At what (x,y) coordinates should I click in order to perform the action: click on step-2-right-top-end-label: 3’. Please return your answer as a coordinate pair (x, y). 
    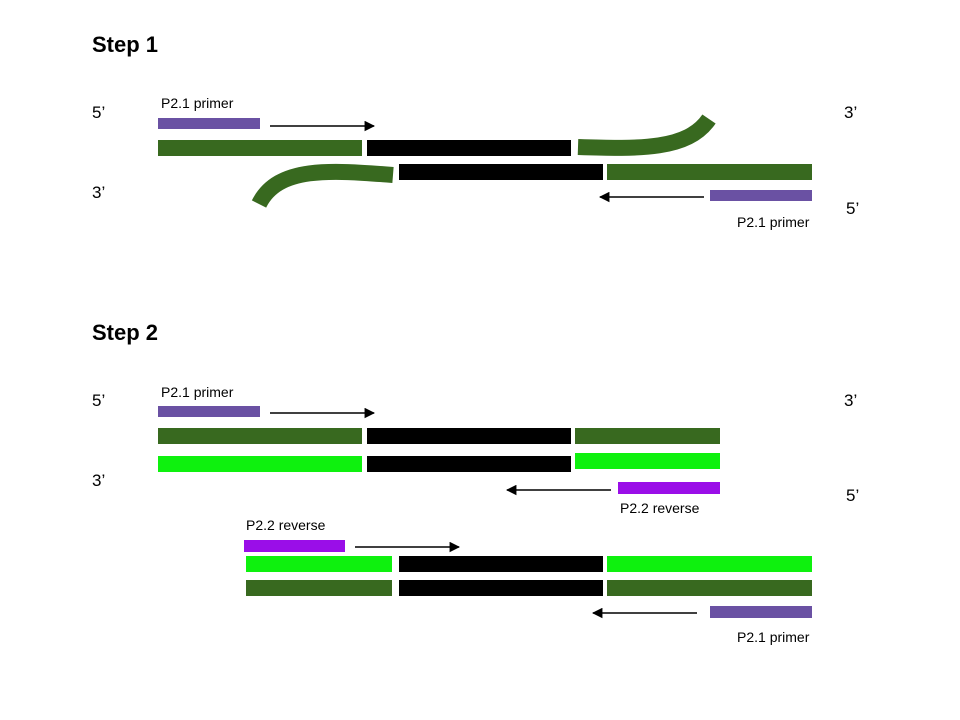
    Looking at the image, I should click on (851, 400).